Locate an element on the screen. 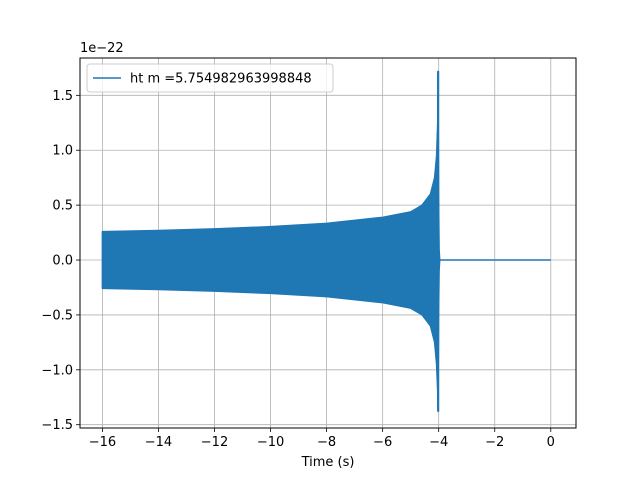 This screenshot has width=640, height=480. y-tick-label: 0.5 is located at coordinates (62, 206).